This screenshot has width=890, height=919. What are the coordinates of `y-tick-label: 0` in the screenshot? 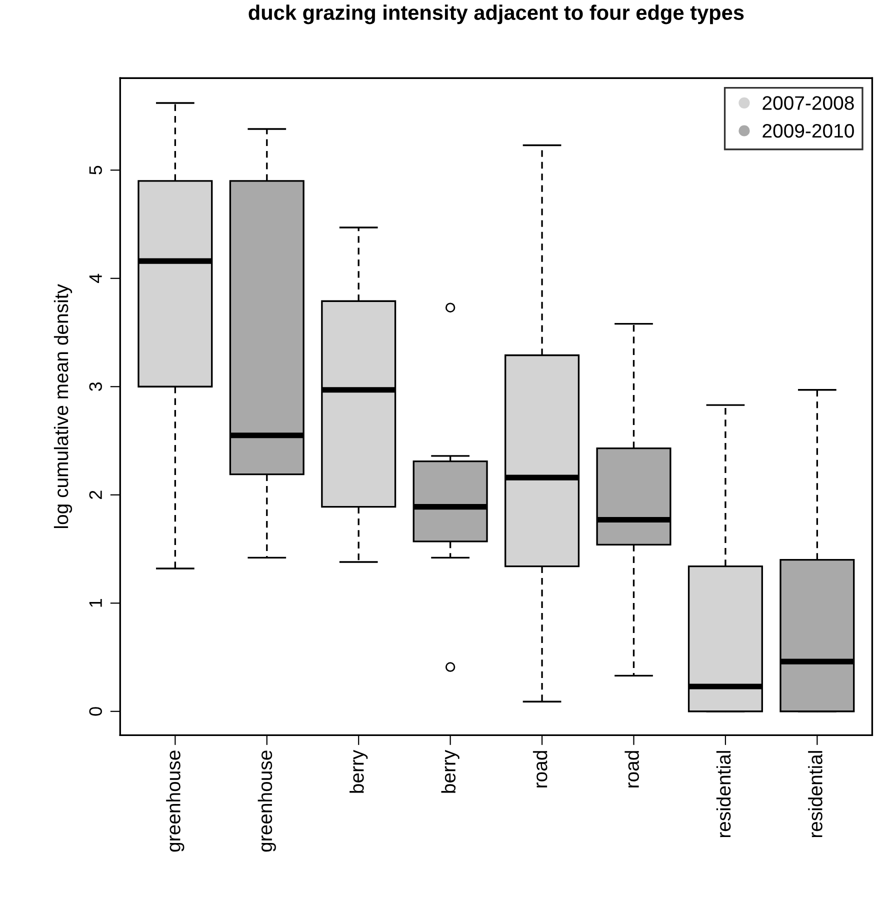 It's located at (95, 711).